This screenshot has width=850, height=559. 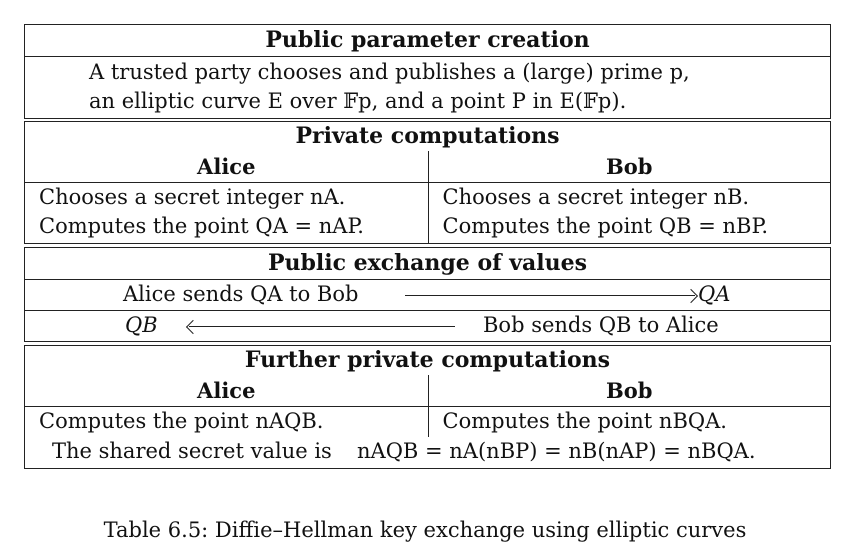 I want to click on alice-sends-text: Alice sends QA to Bob, so click(x=241, y=294).